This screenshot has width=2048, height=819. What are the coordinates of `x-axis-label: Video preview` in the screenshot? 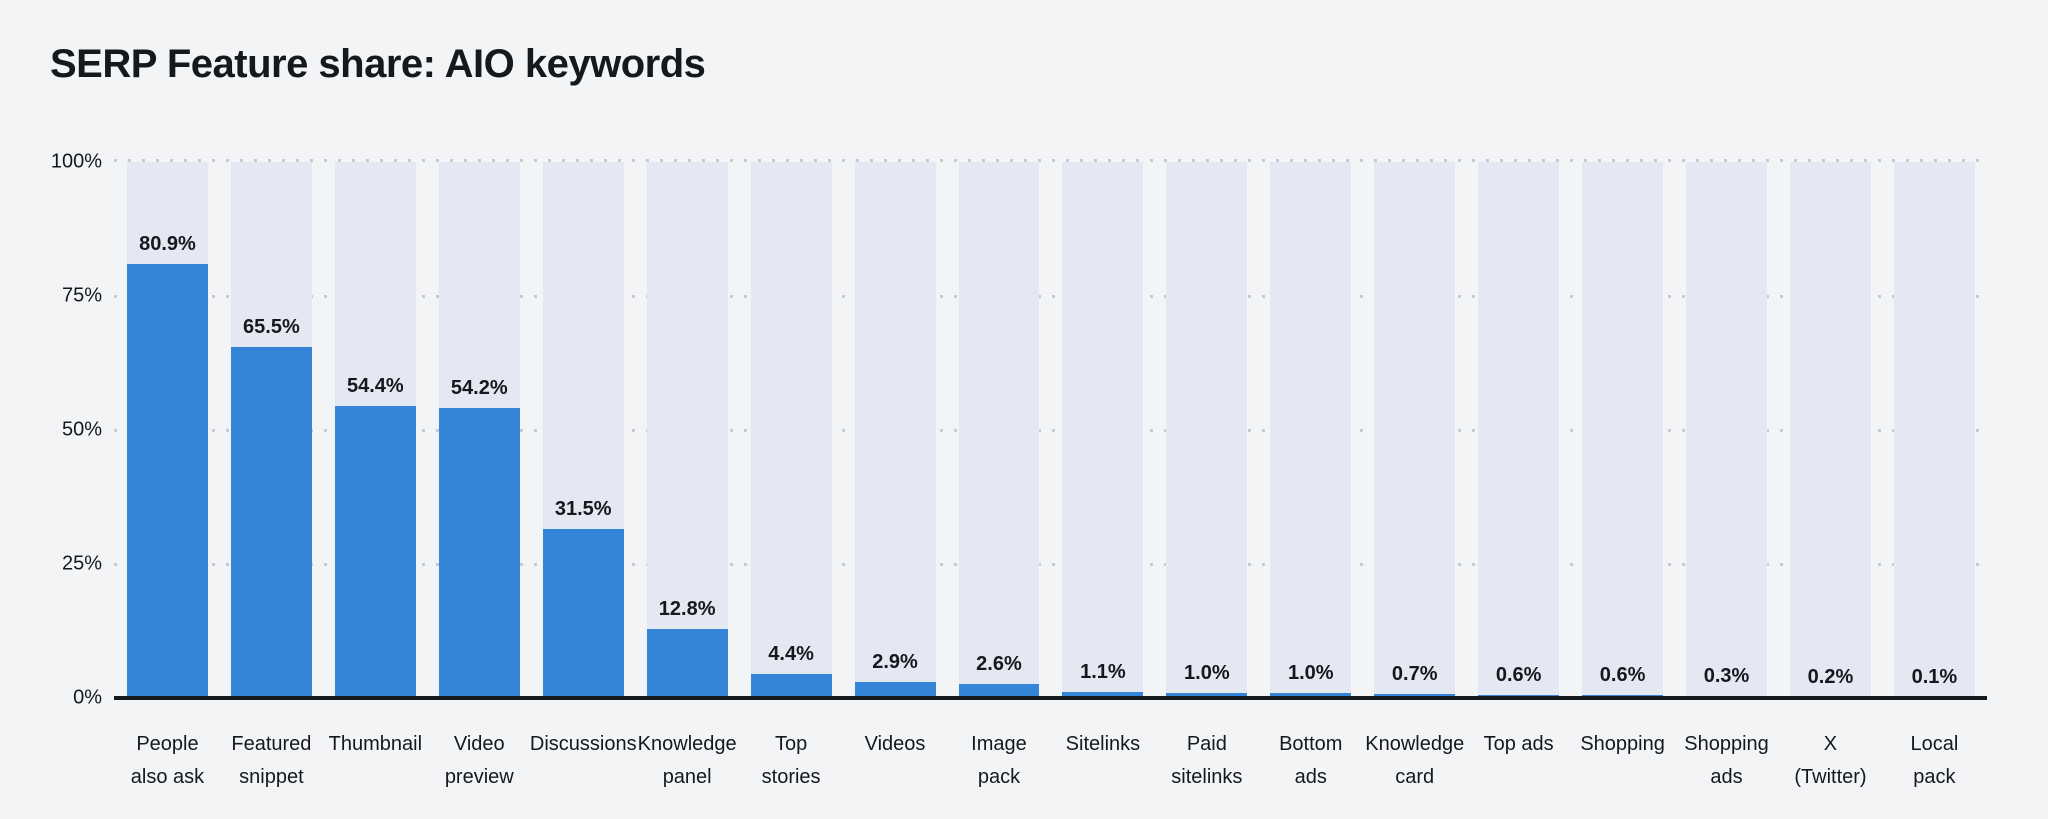 It's located at (479, 760).